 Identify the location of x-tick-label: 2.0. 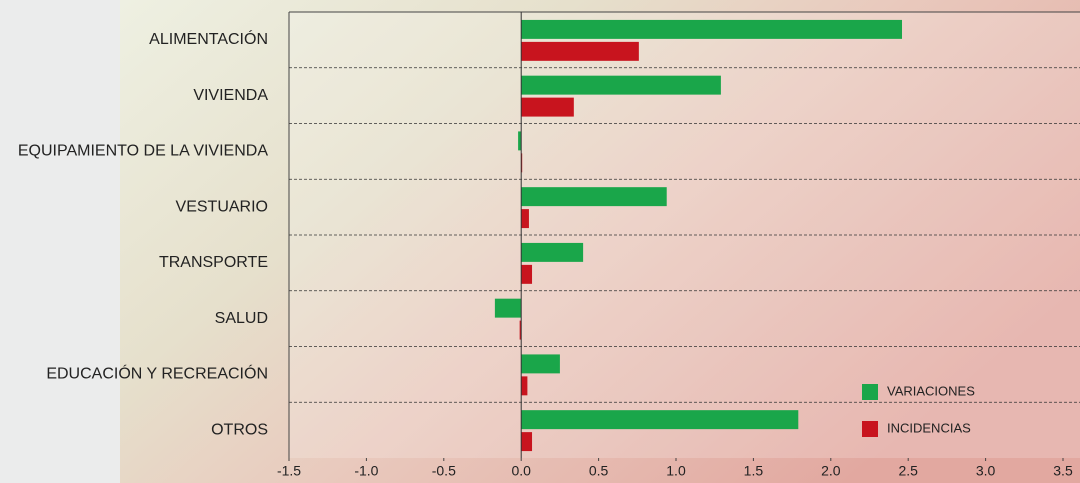
(831, 471).